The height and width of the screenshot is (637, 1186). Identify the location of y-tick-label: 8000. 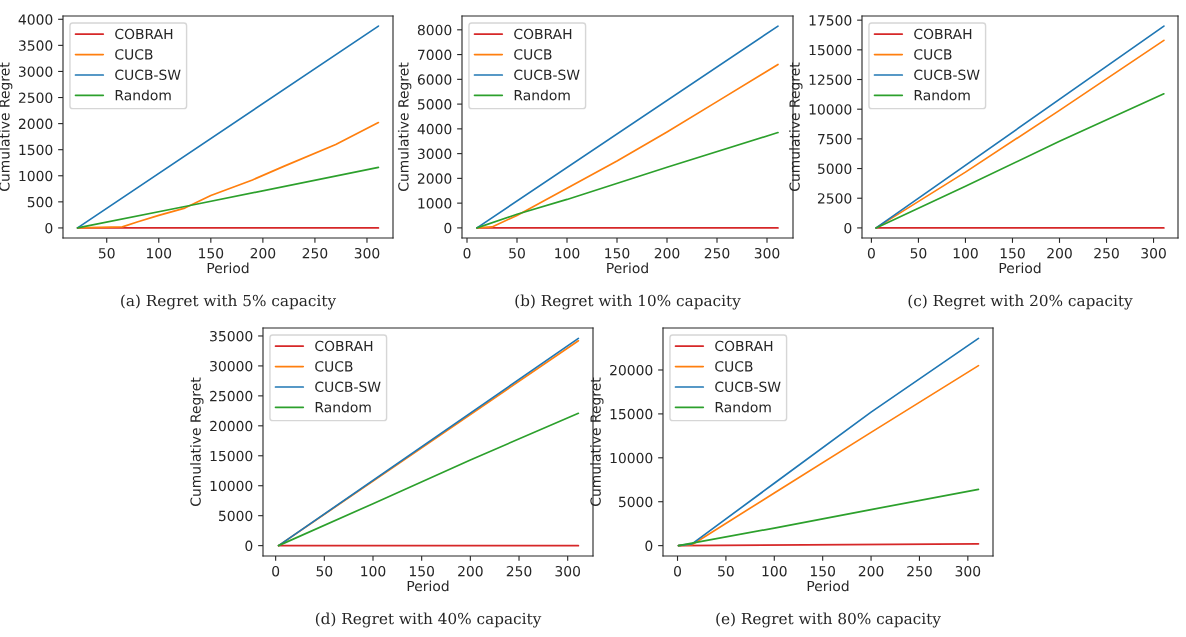
(434, 30).